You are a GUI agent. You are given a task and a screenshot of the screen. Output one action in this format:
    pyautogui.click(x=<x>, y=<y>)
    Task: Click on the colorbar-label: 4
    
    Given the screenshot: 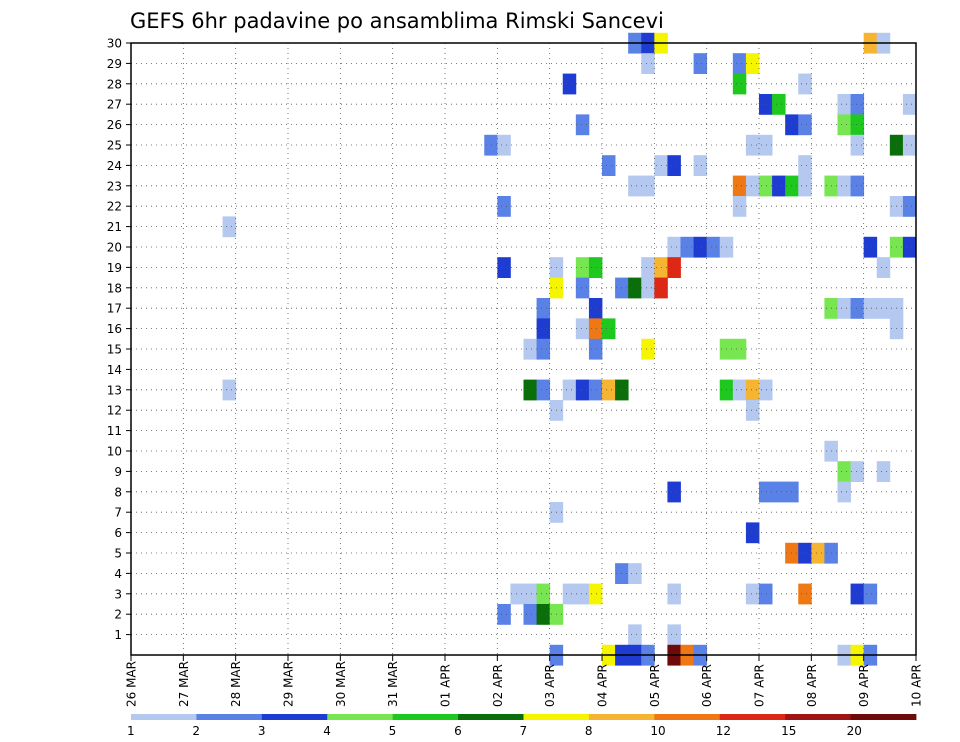 What is the action you would take?
    pyautogui.click(x=327, y=731)
    